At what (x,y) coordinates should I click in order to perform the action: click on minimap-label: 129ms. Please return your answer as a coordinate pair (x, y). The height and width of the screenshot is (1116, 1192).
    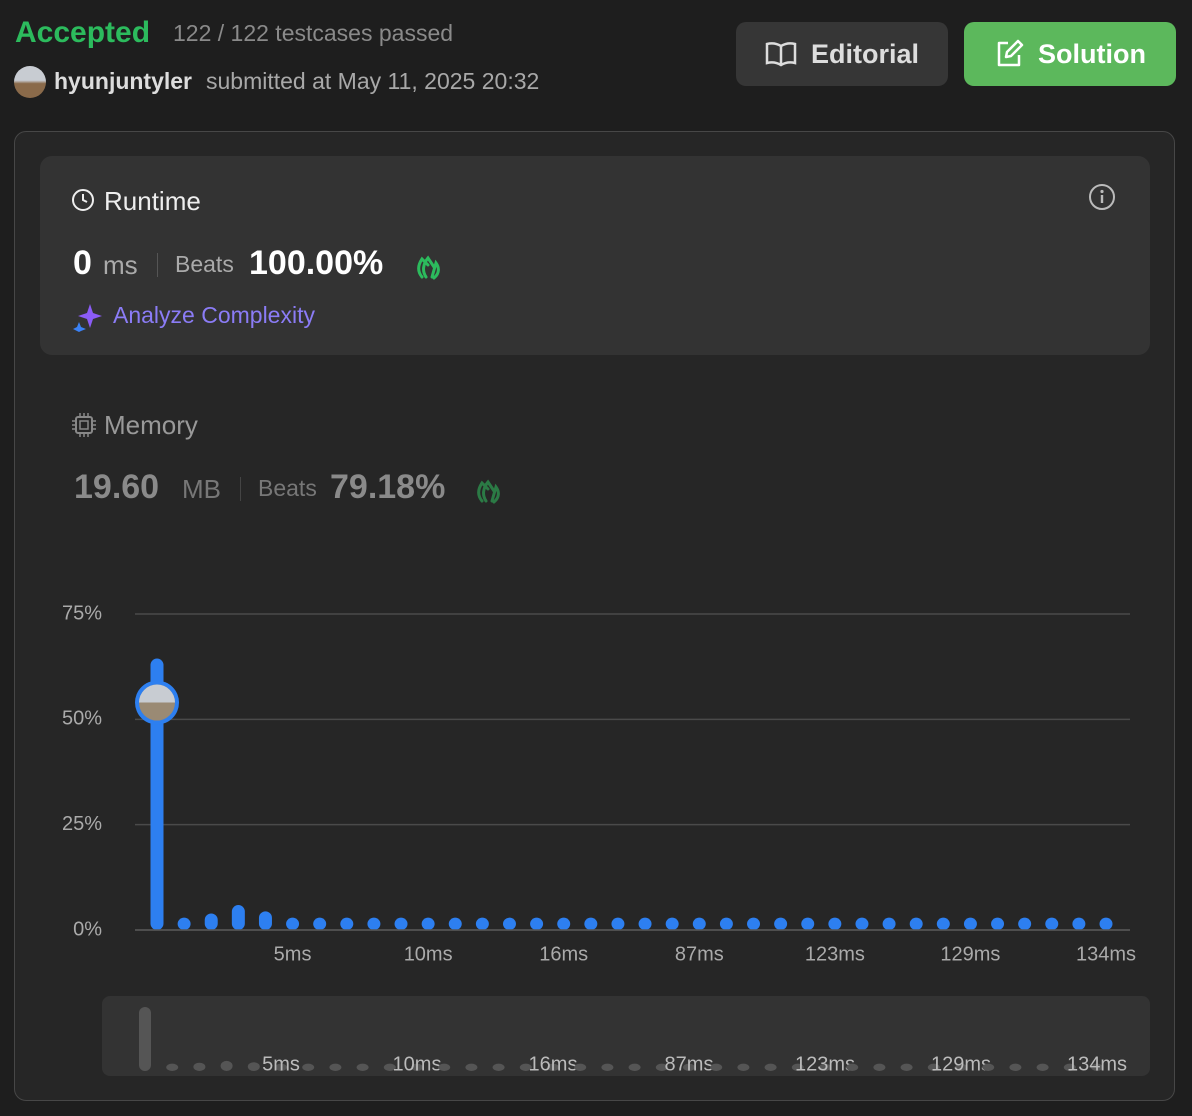
    Looking at the image, I should click on (961, 1064).